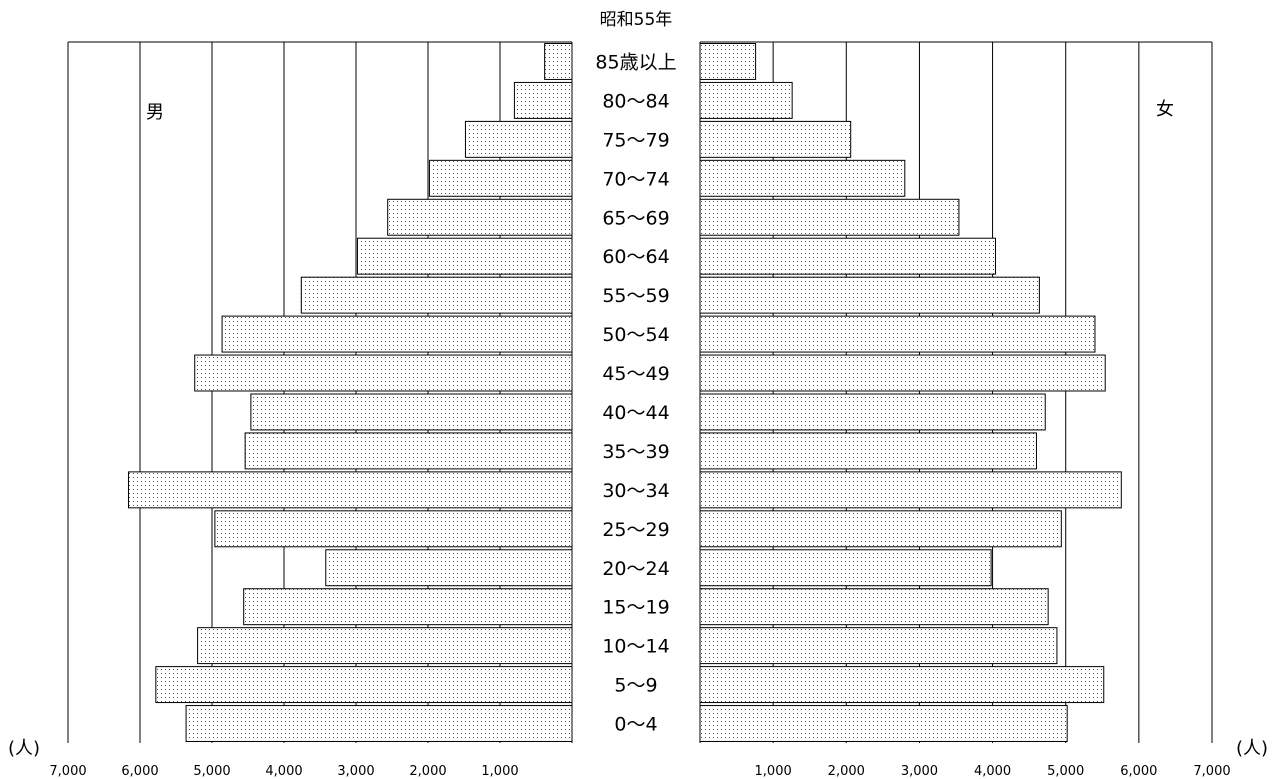 Image resolution: width=1274 pixels, height=779 pixels. What do you see at coordinates (1165, 109) in the screenshot?
I see `female-series-label: 女` at bounding box center [1165, 109].